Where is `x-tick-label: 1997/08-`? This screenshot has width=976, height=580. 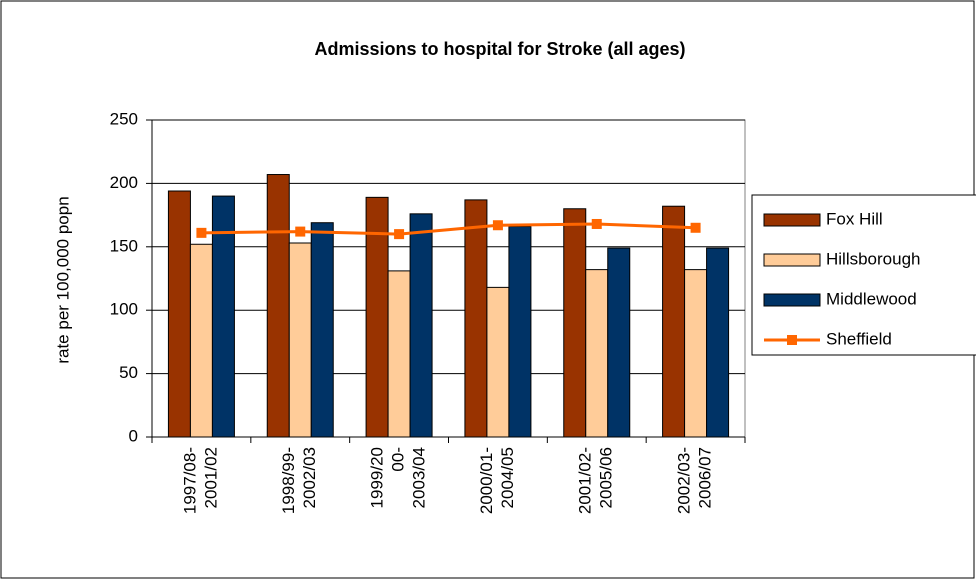 x-tick-label: 1997/08- is located at coordinates (189, 480).